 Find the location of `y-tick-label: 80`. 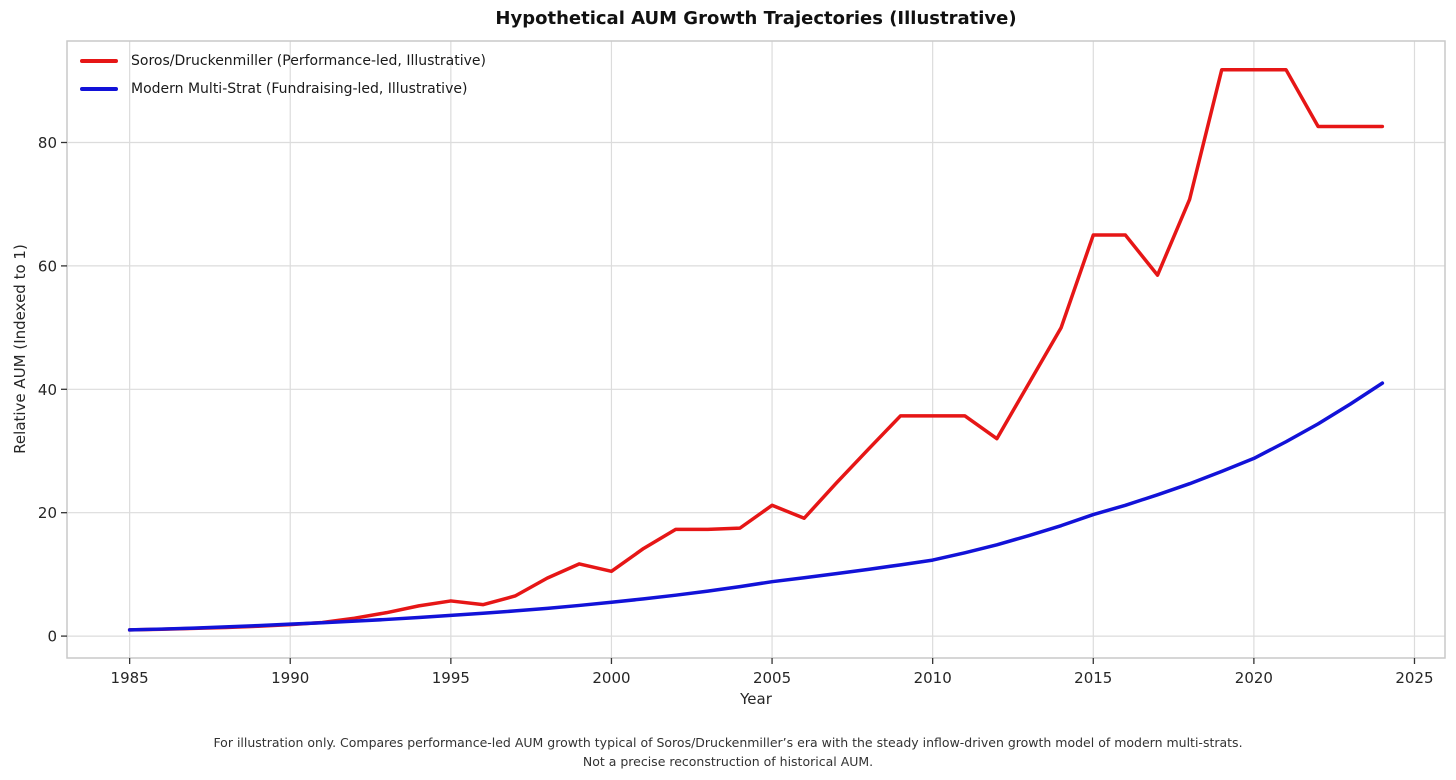

y-tick-label: 80 is located at coordinates (47, 143).